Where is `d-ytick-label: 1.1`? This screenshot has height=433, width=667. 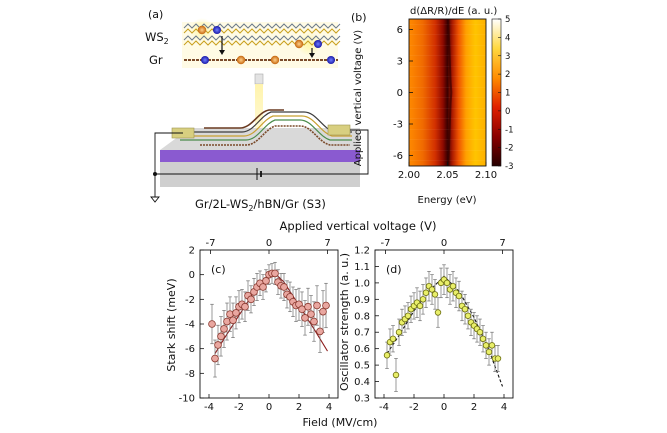
d-ytick-label: 1.1 is located at coordinates (362, 267).